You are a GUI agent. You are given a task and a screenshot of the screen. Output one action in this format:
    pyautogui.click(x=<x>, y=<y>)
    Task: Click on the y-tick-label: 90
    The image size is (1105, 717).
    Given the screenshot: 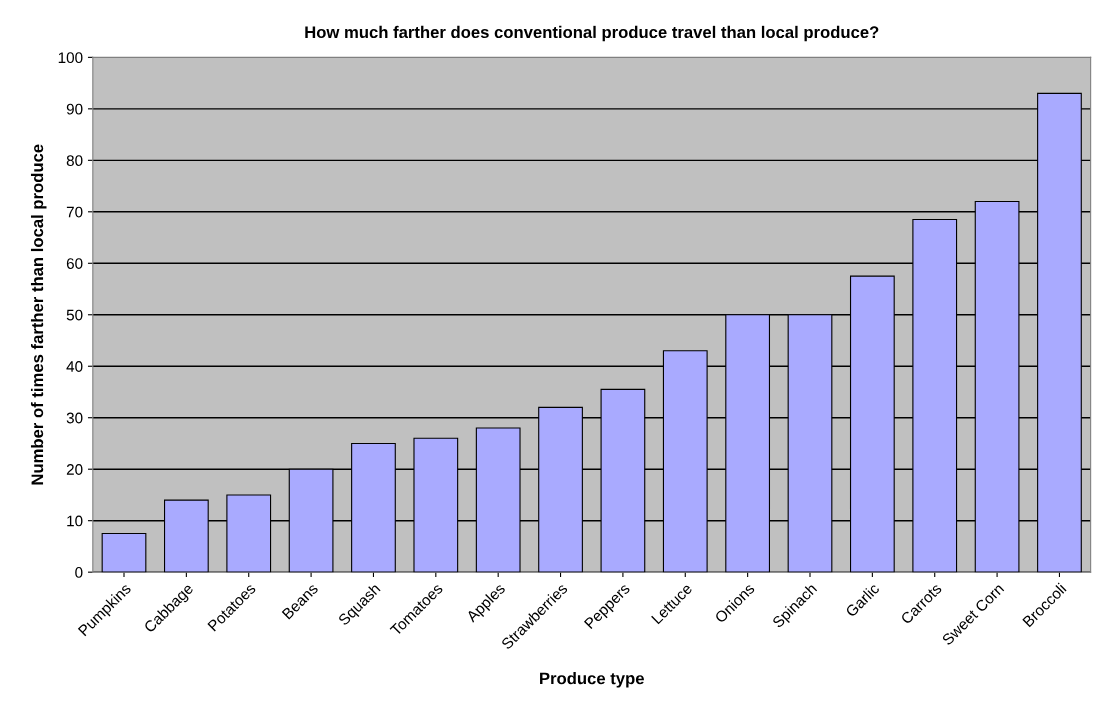 What is the action you would take?
    pyautogui.click(x=74, y=109)
    